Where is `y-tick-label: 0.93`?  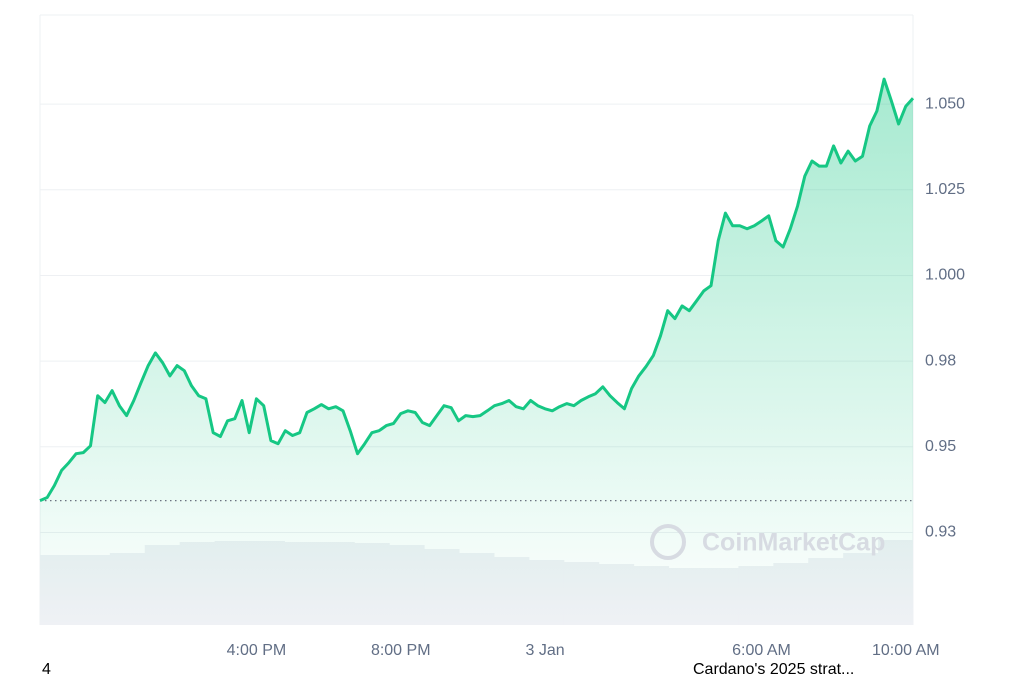
y-tick-label: 0.93 is located at coordinates (940, 532).